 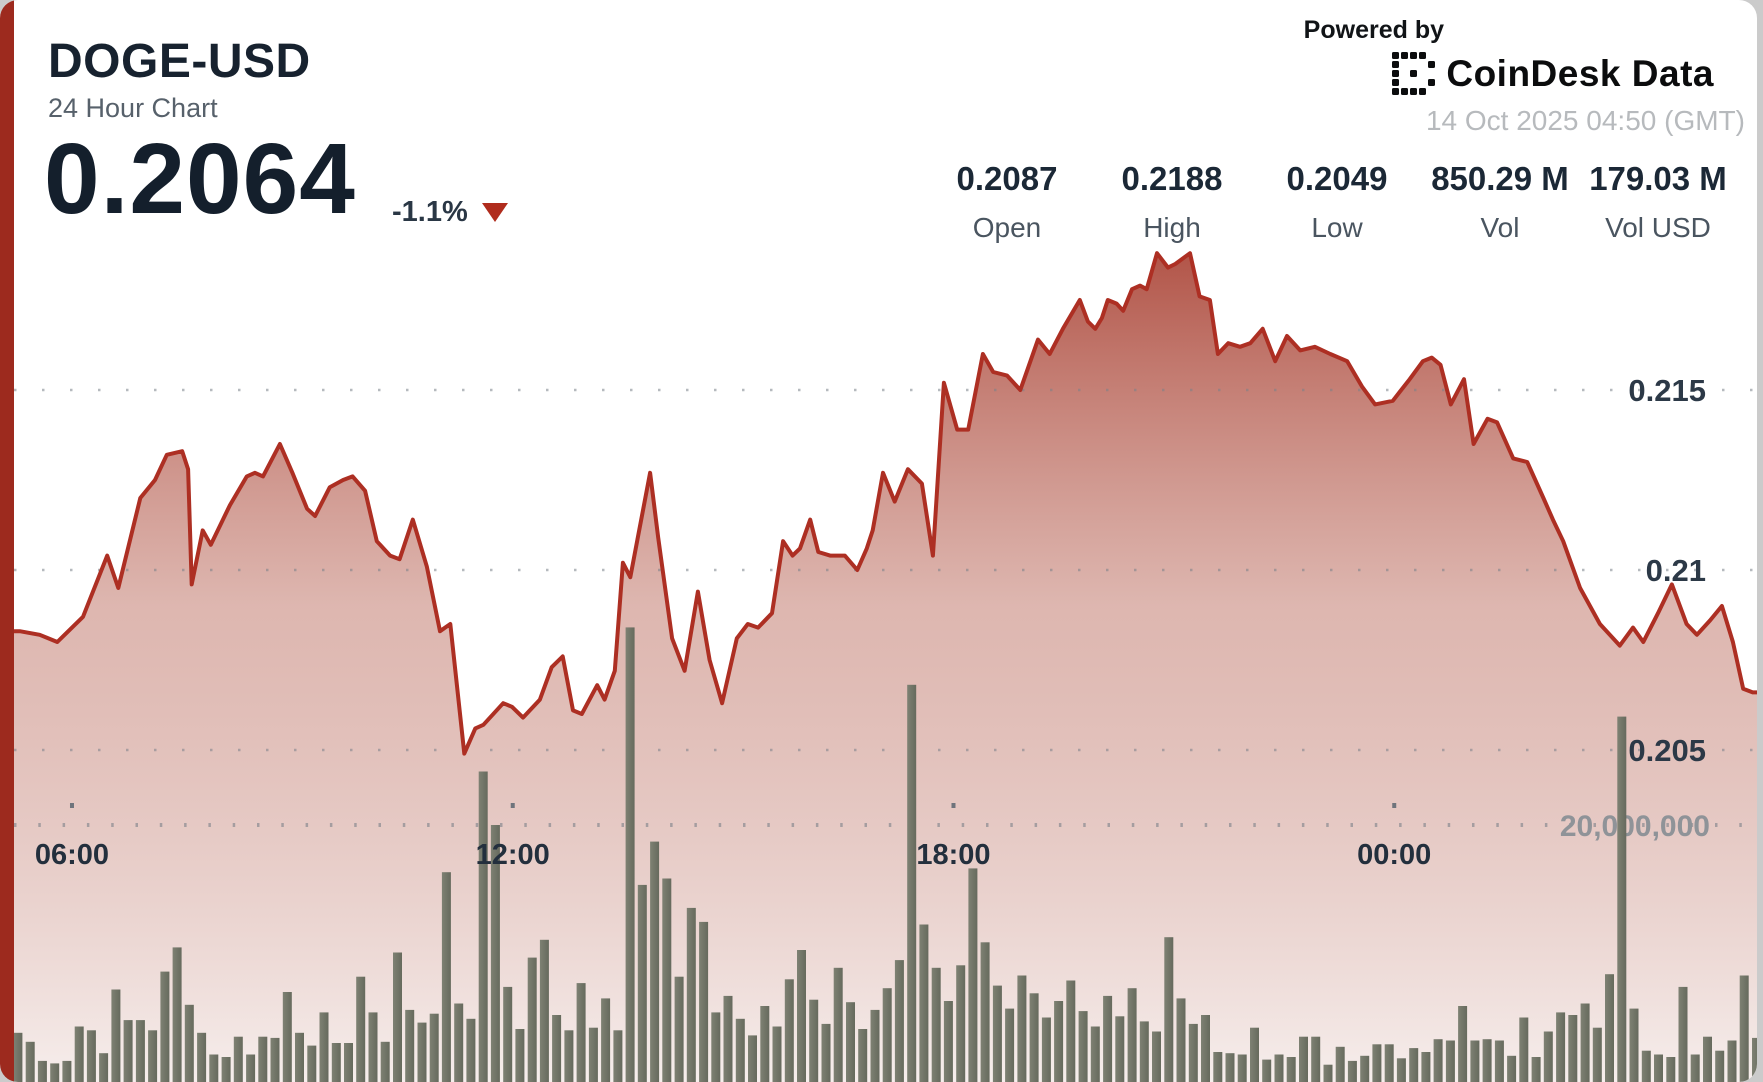 What do you see at coordinates (1667, 390) in the screenshot?
I see `price-axis-label: 0.215` at bounding box center [1667, 390].